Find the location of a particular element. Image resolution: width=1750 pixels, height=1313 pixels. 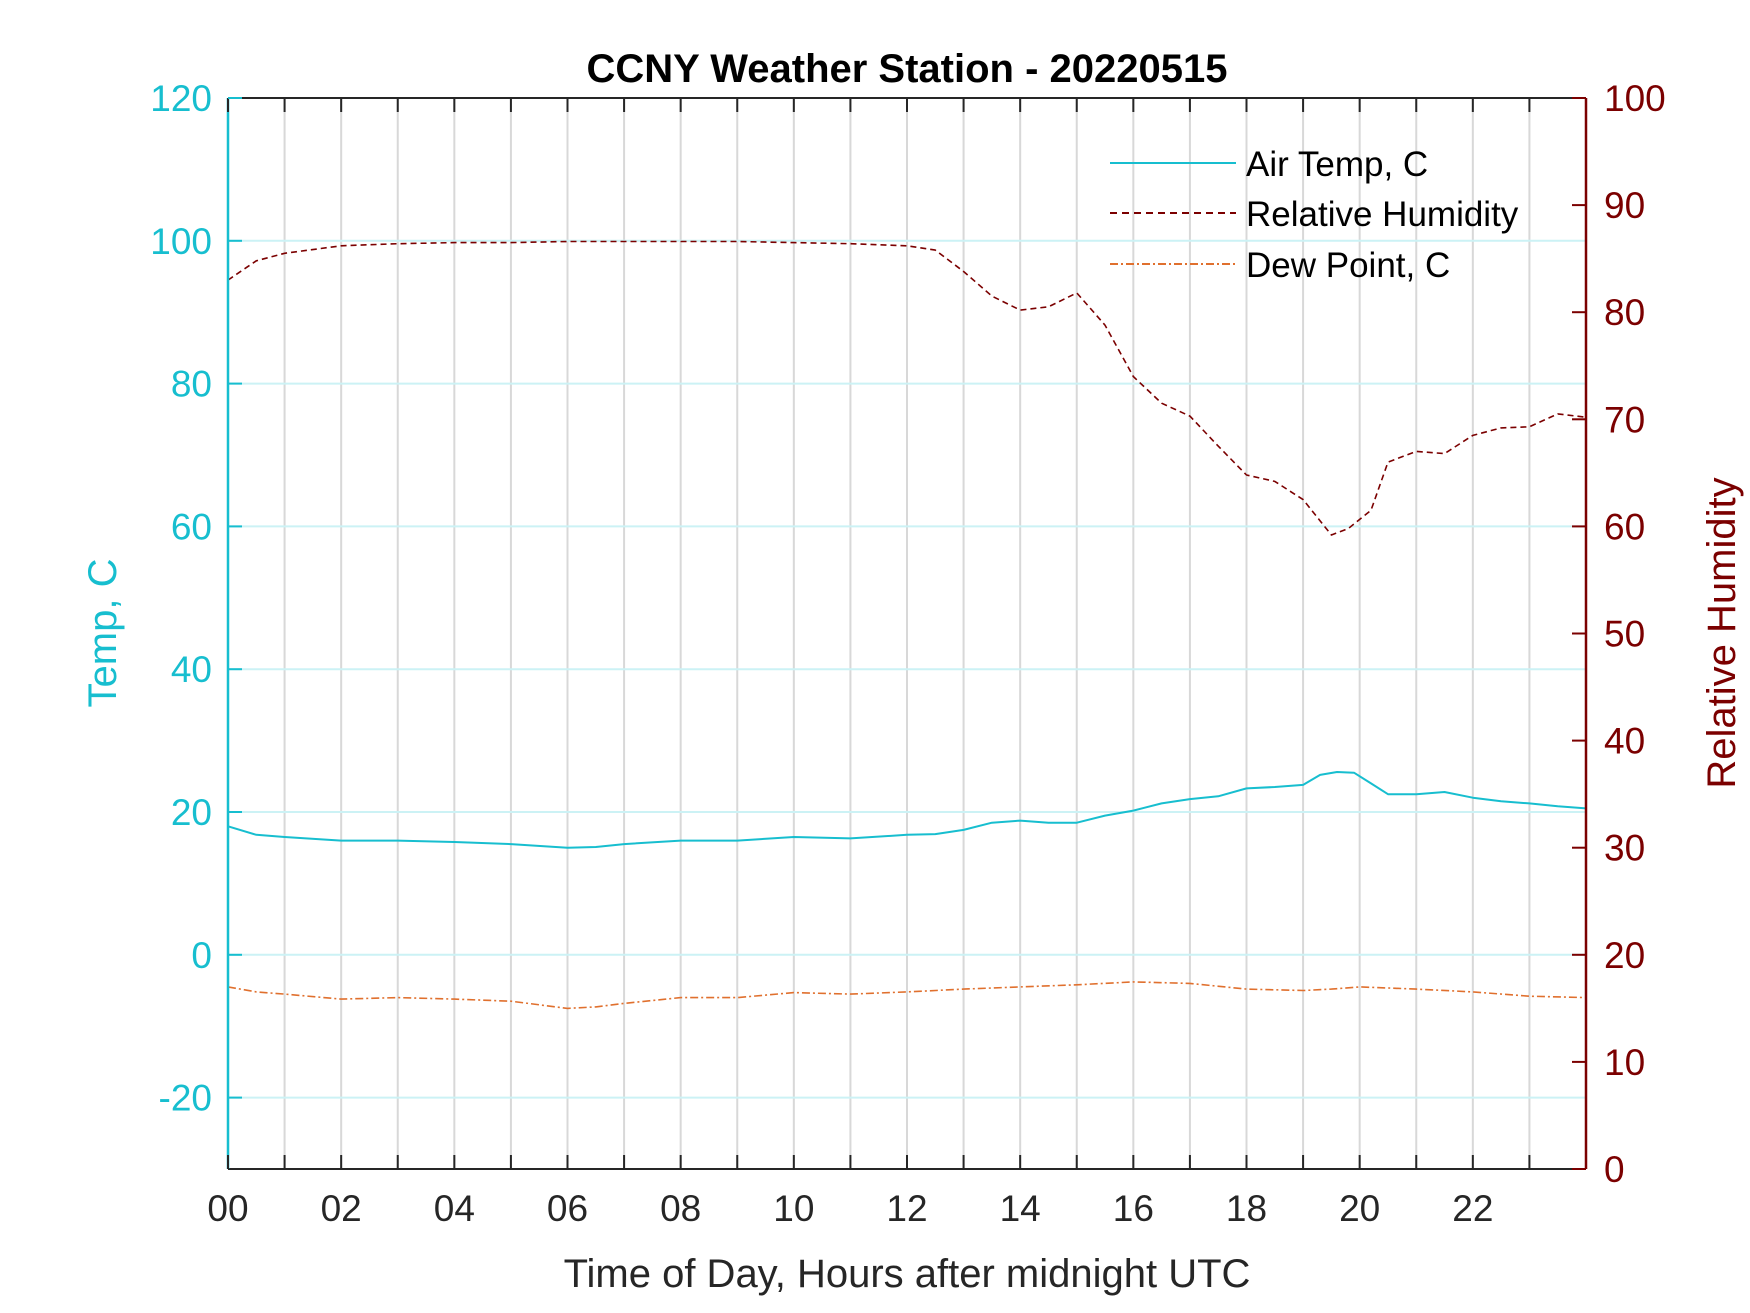

legend-label-dew-point: Dew Point, C is located at coordinates (1348, 265).